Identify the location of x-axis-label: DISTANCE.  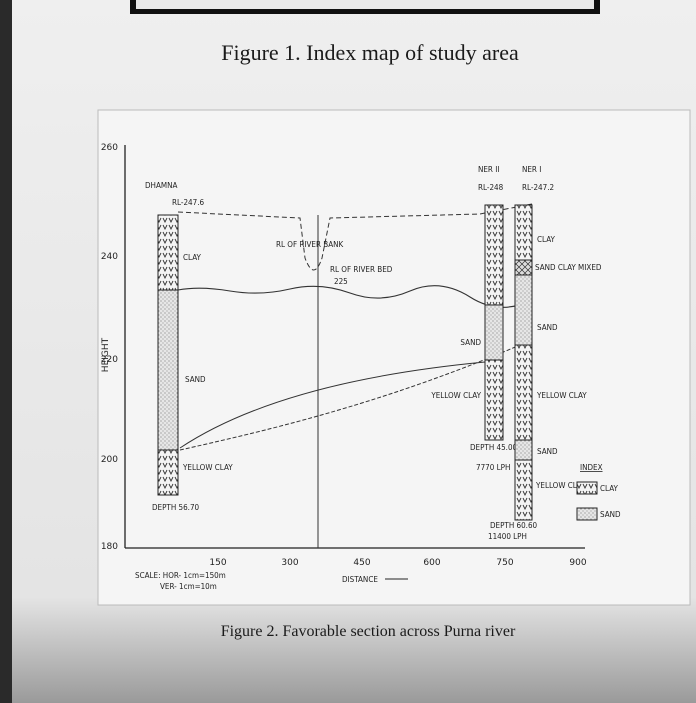
(360, 579).